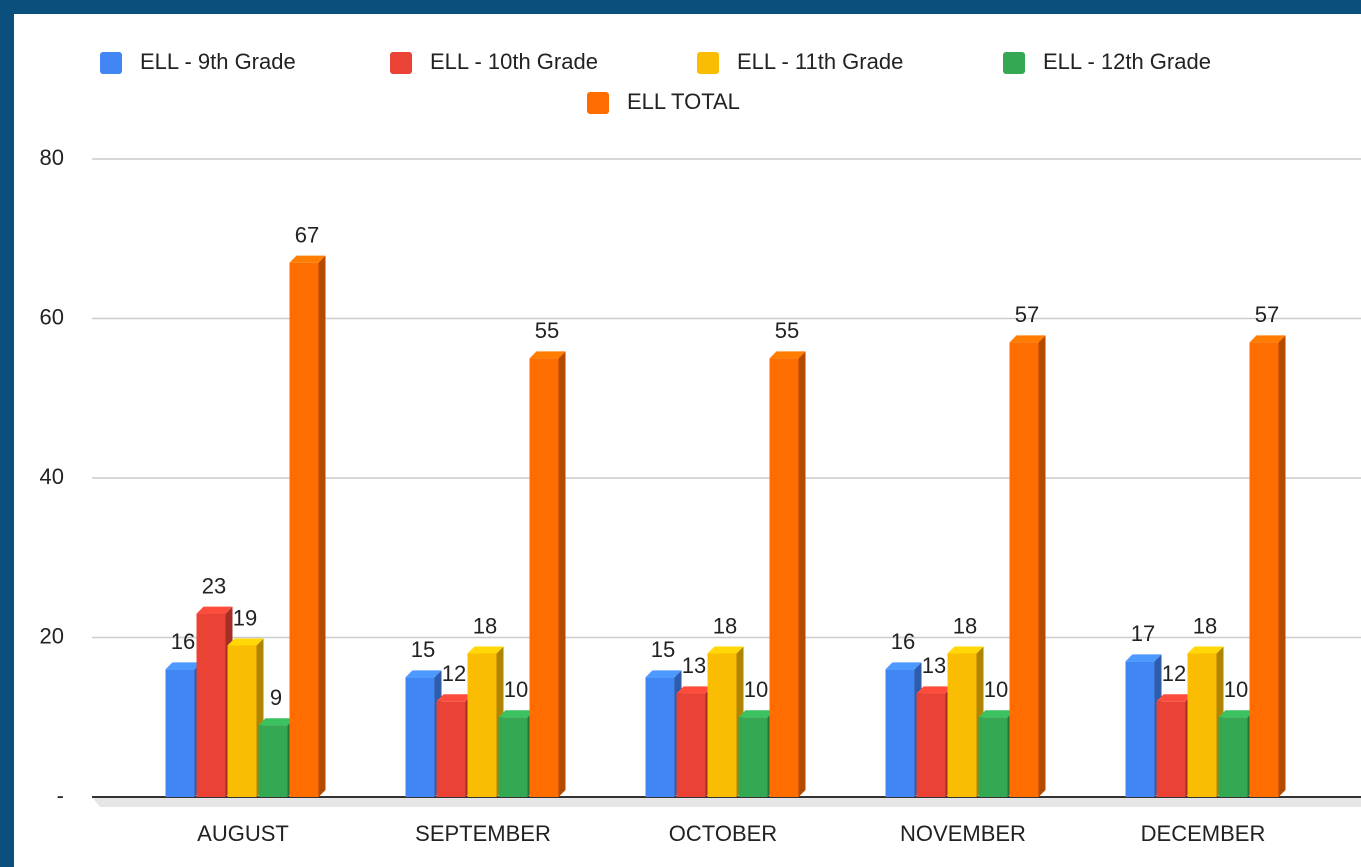 This screenshot has width=1361, height=867. Describe the element at coordinates (60, 795) in the screenshot. I see `y-tick-label: -` at that location.